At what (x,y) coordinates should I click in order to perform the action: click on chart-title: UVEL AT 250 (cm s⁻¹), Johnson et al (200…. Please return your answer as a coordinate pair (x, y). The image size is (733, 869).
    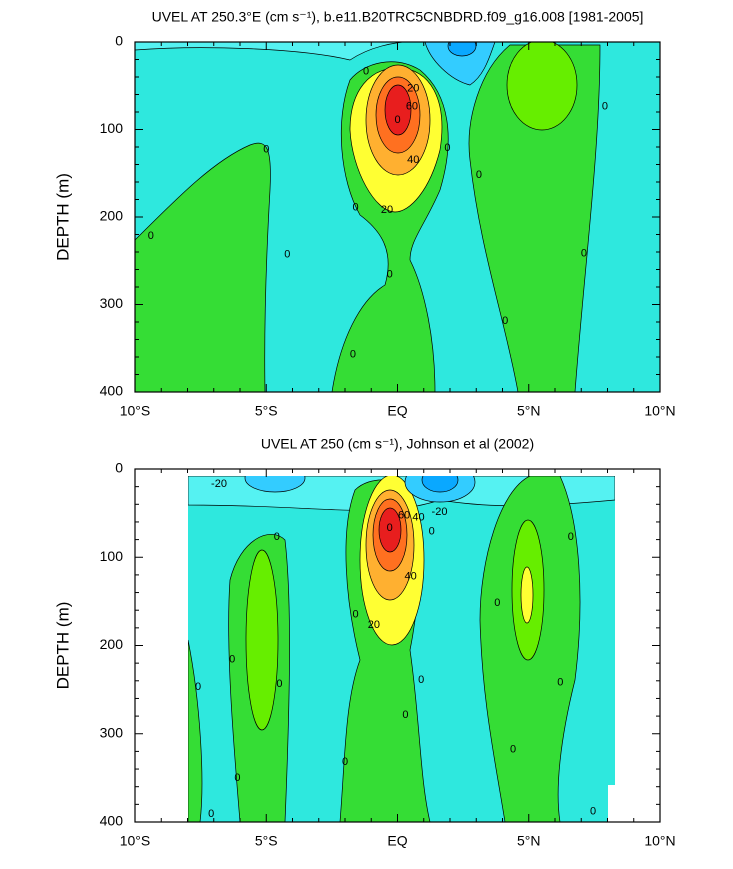
    Looking at the image, I should click on (397, 444).